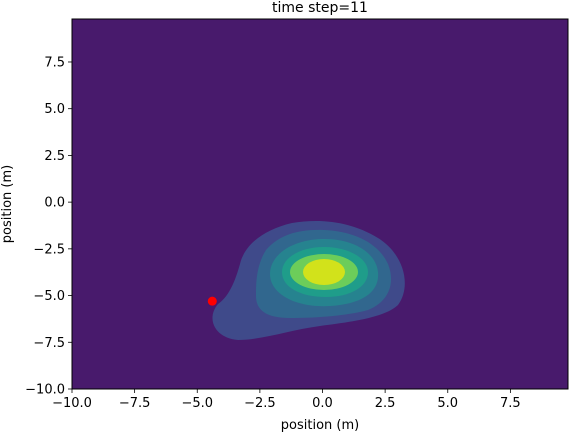 The image size is (571, 433). What do you see at coordinates (322, 403) in the screenshot?
I see `x-tick-label: 0.0` at bounding box center [322, 403].